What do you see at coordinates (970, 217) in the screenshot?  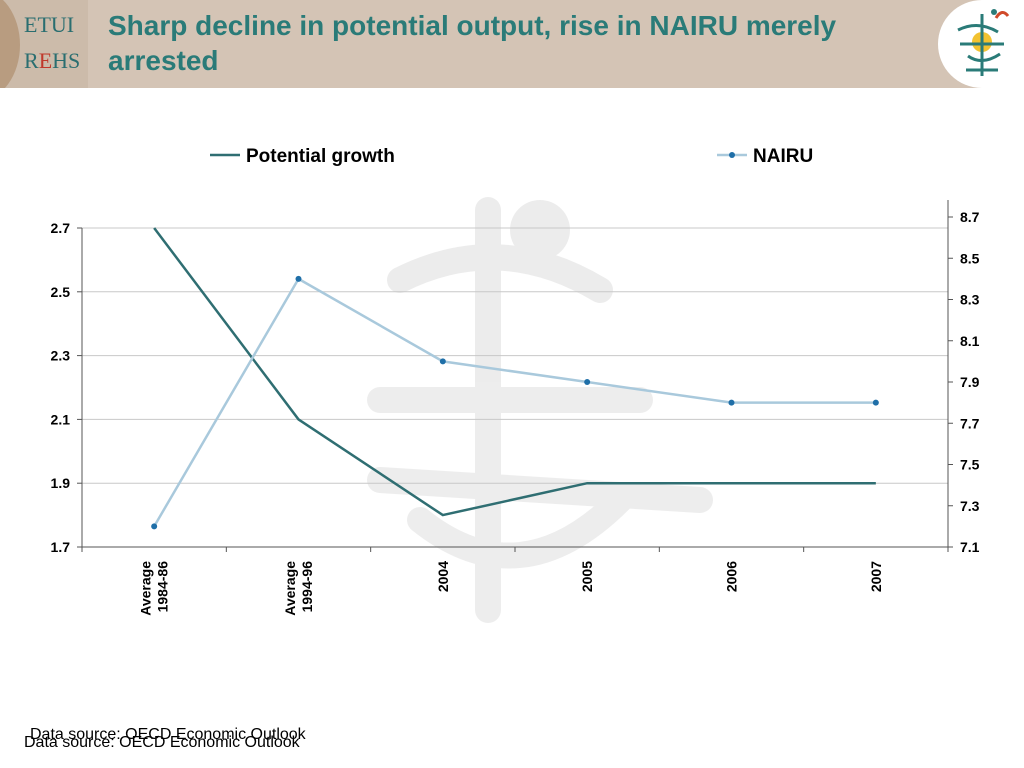 I see `right-tick-label: 8.7` at bounding box center [970, 217].